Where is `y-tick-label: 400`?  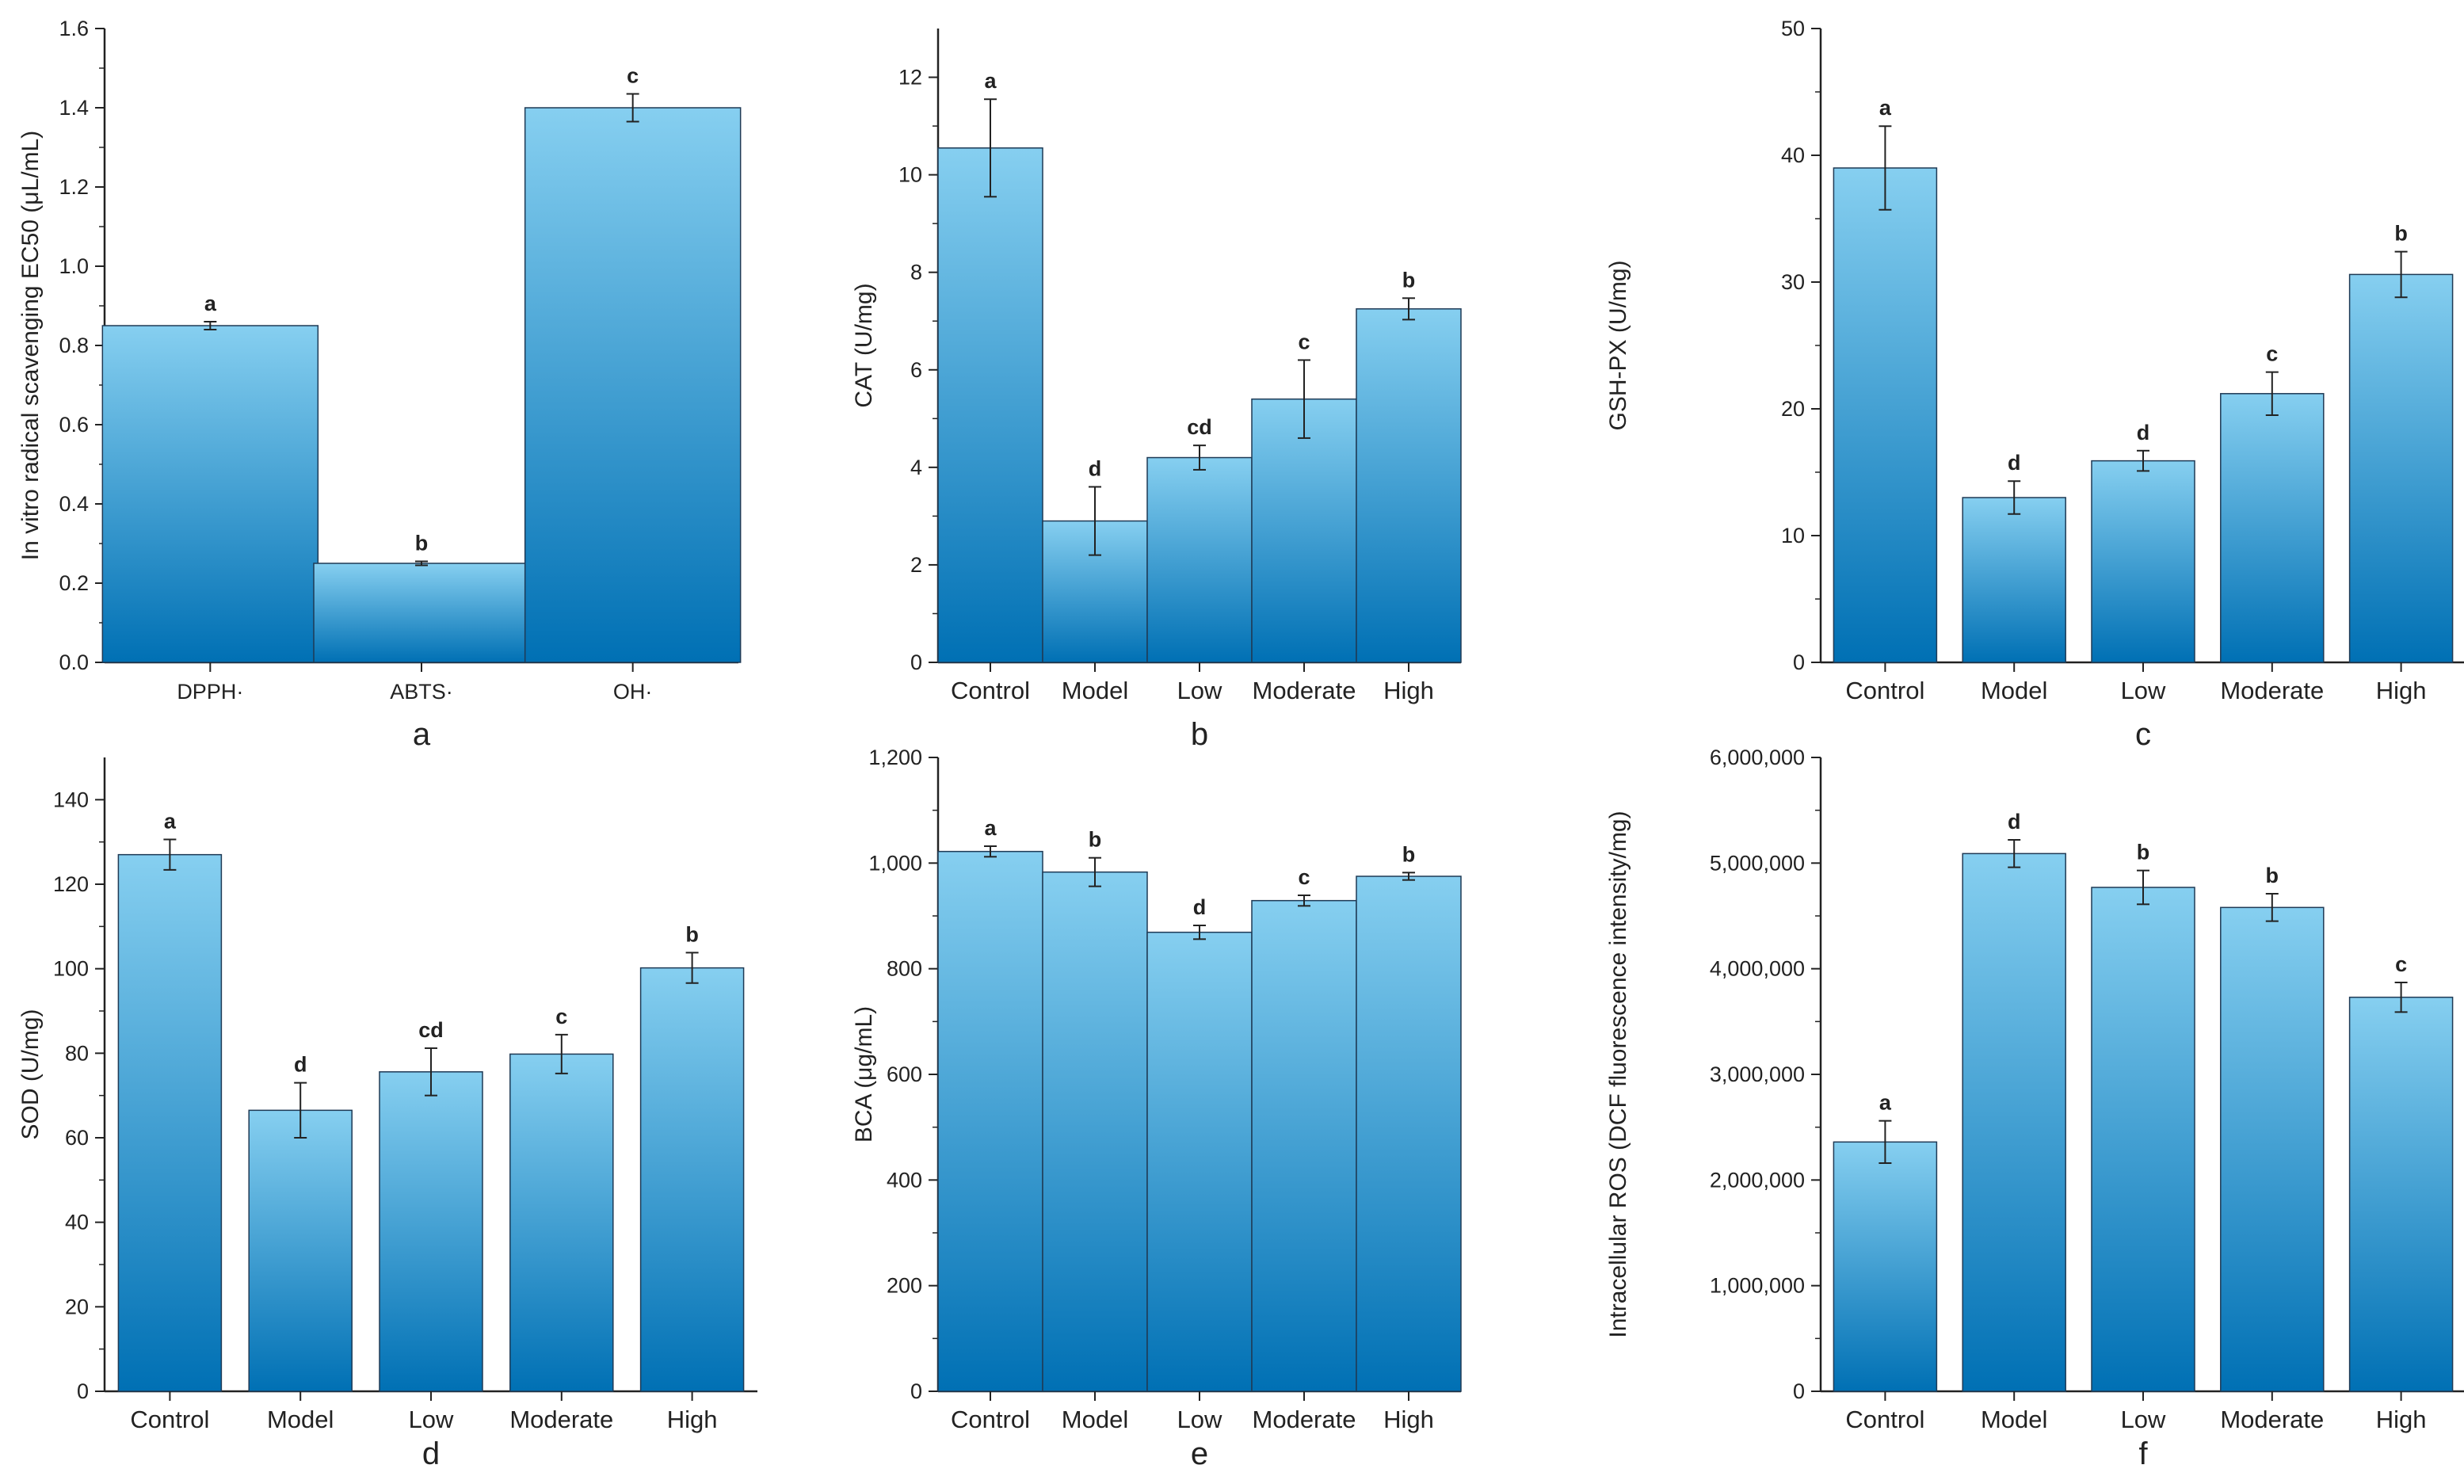 y-tick-label: 400 is located at coordinates (905, 1180).